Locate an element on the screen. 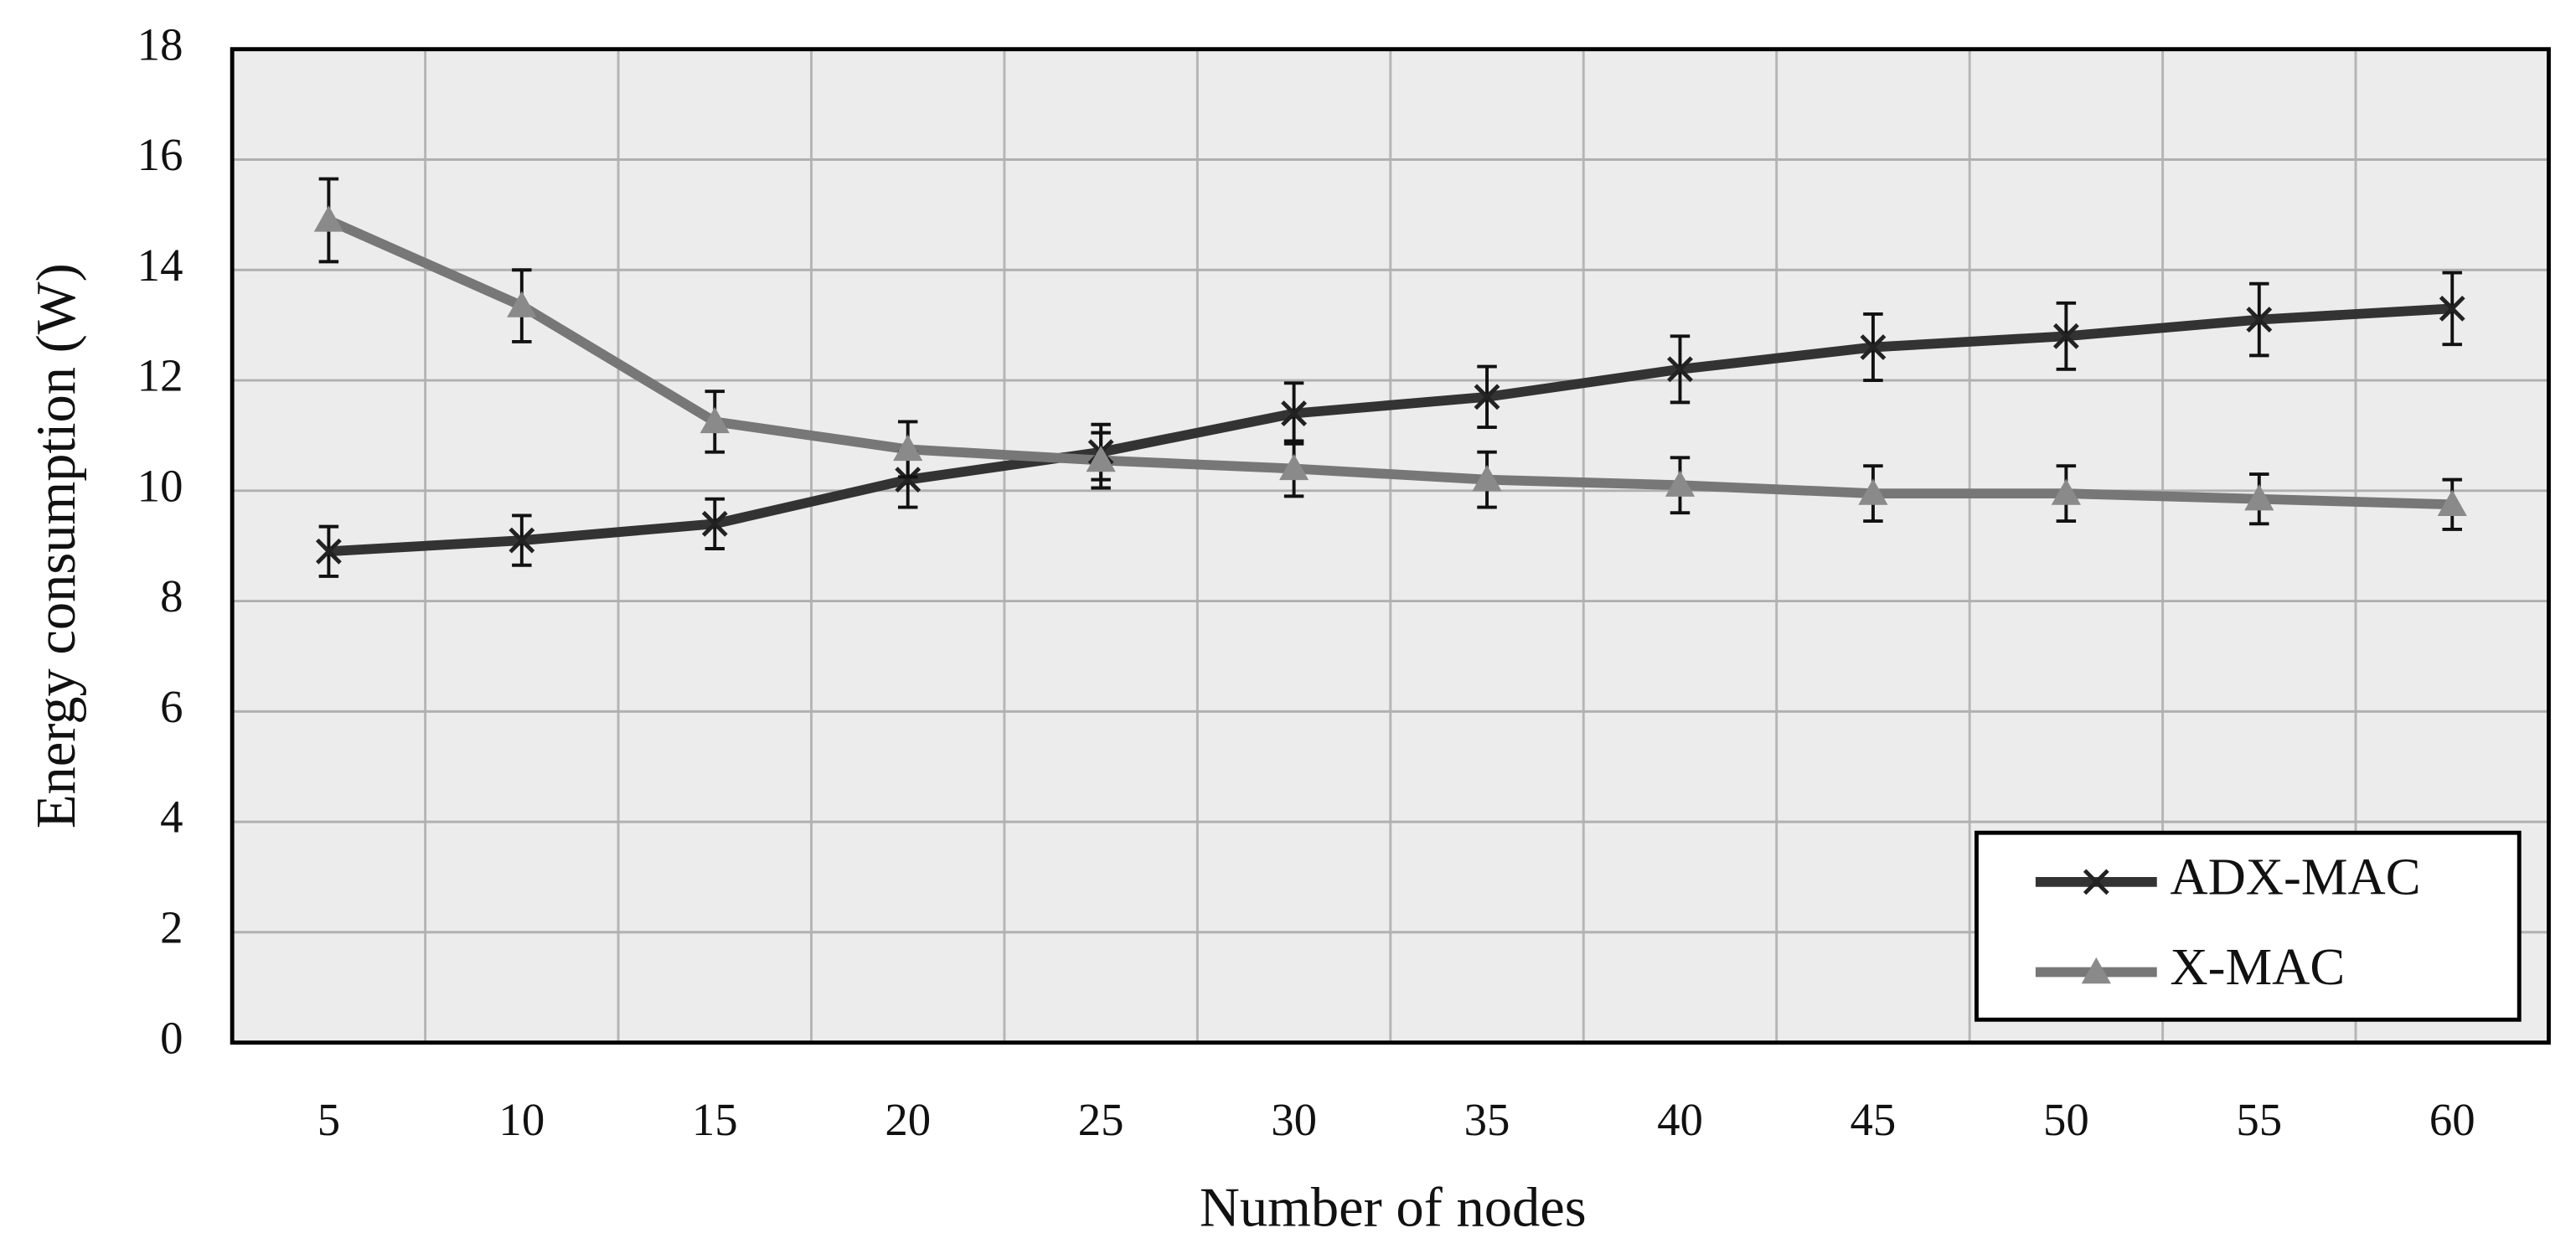  y-tick-label: 4 is located at coordinates (171, 817).